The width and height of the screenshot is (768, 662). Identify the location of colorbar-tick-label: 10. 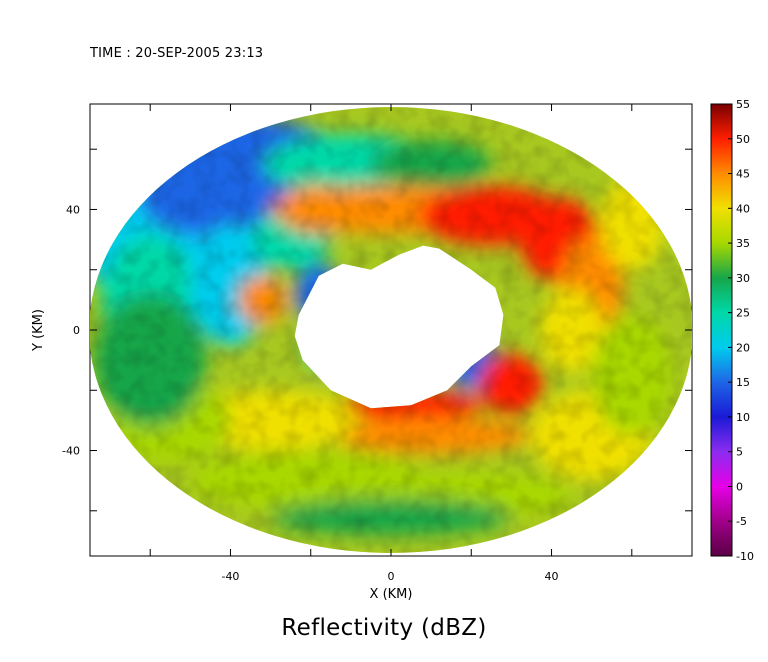
(743, 417).